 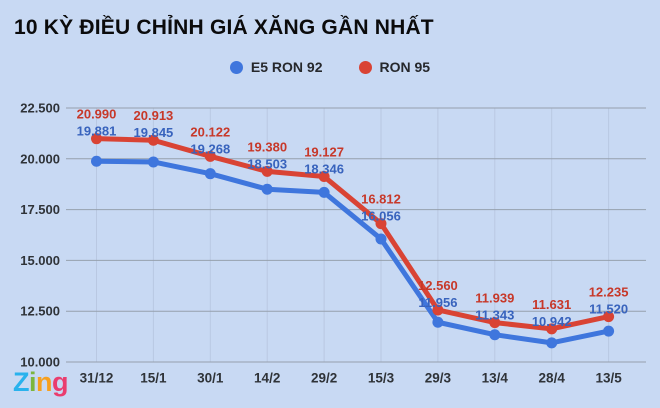 What do you see at coordinates (60, 382) in the screenshot?
I see `zing-letter: g` at bounding box center [60, 382].